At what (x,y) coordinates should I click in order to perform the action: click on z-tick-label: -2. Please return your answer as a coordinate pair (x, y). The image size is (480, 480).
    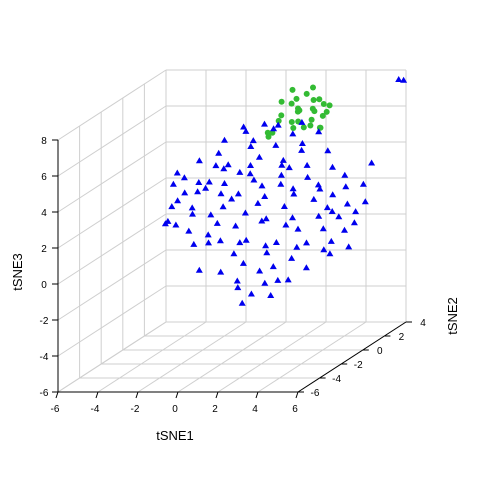
    Looking at the image, I should click on (44, 321).